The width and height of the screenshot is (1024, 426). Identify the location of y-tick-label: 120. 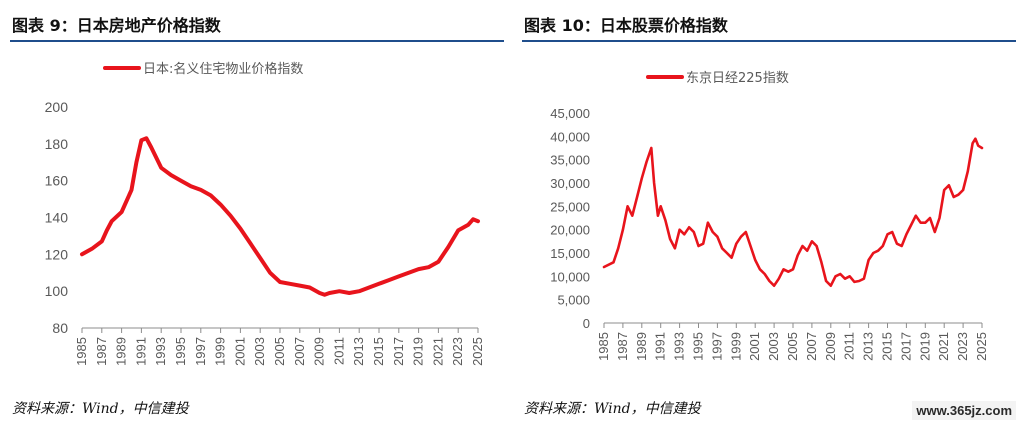
(57, 254).